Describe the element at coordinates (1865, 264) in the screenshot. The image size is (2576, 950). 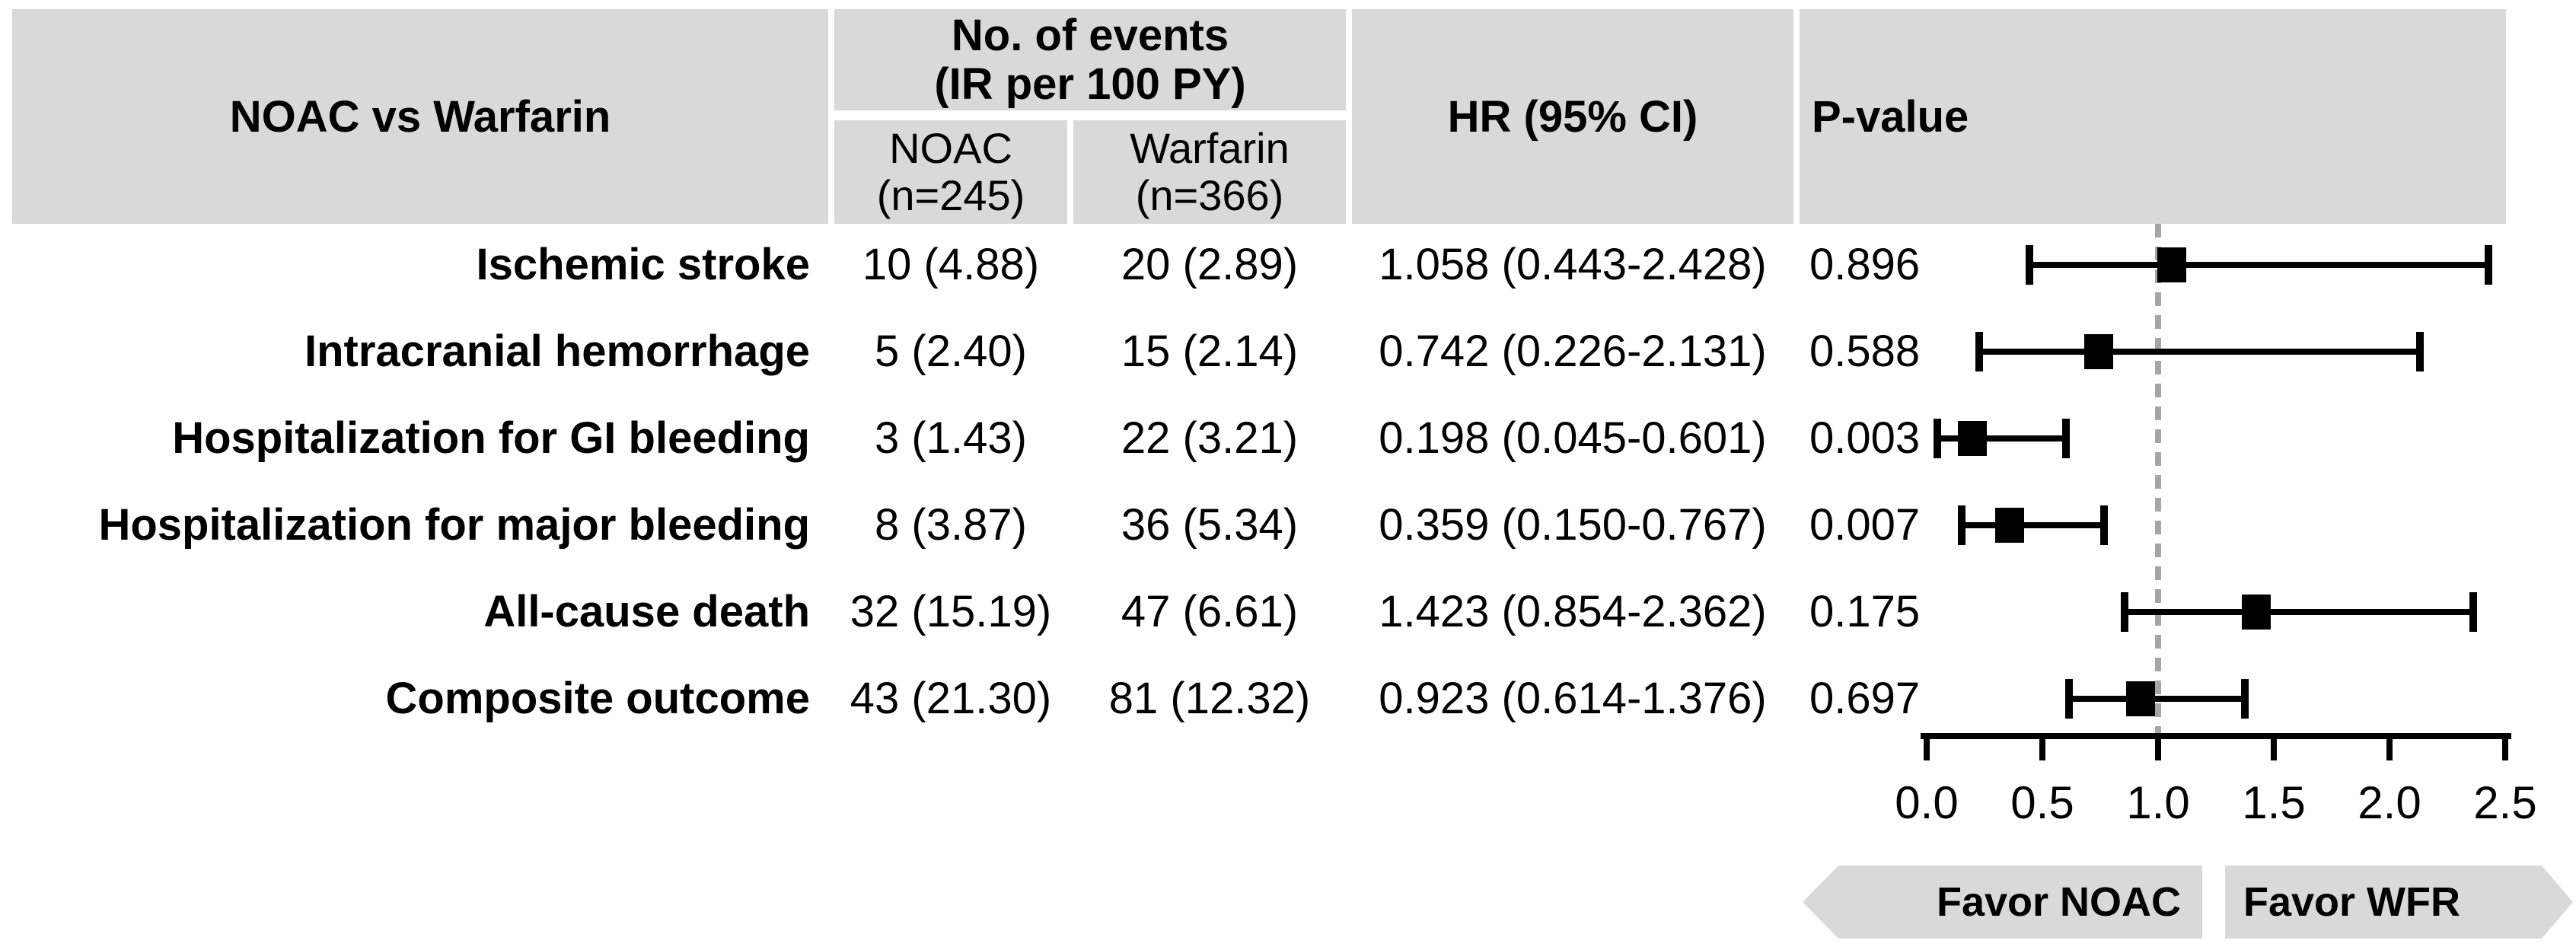
I see `row-p-value: 0.896` at that location.